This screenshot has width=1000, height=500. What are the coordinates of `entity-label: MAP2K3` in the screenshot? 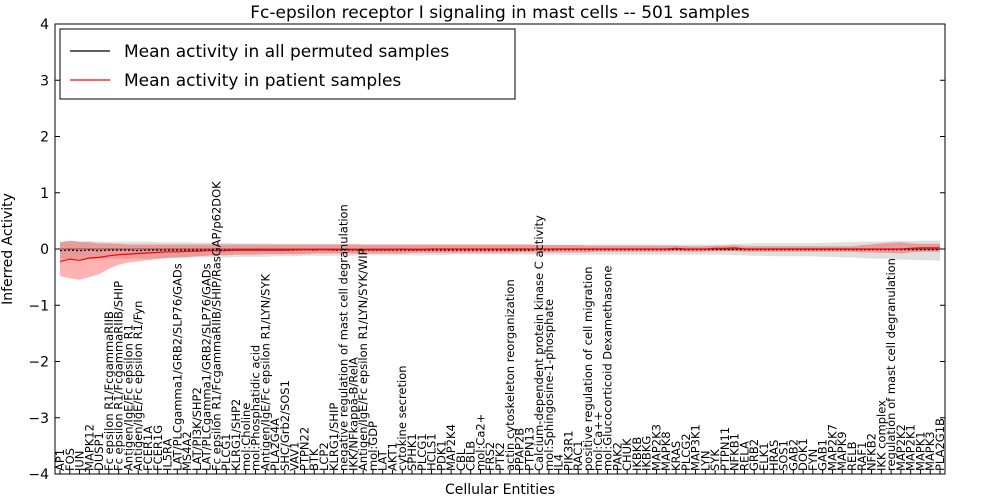 It's located at (656, 447).